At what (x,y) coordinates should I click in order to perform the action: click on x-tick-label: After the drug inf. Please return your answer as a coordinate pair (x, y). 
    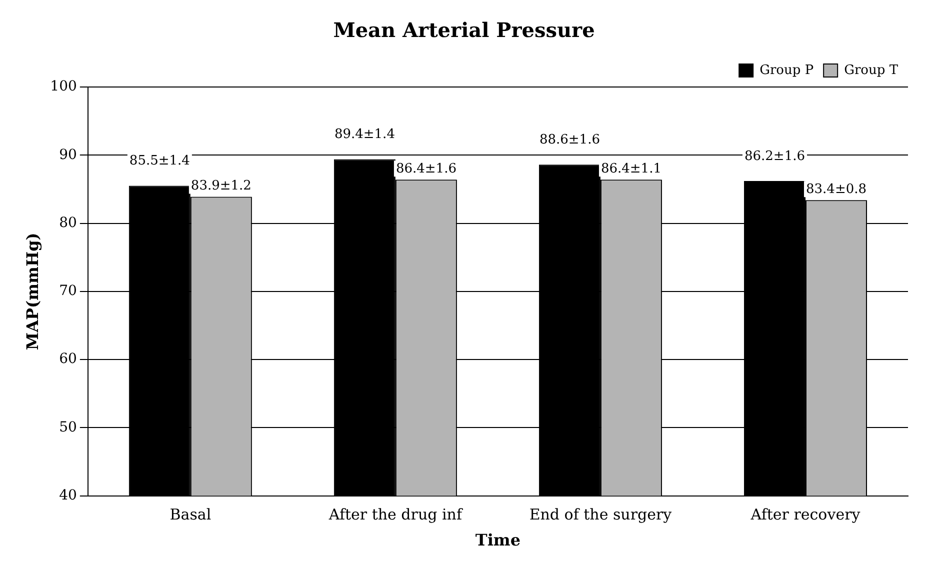
    Looking at the image, I should click on (396, 515).